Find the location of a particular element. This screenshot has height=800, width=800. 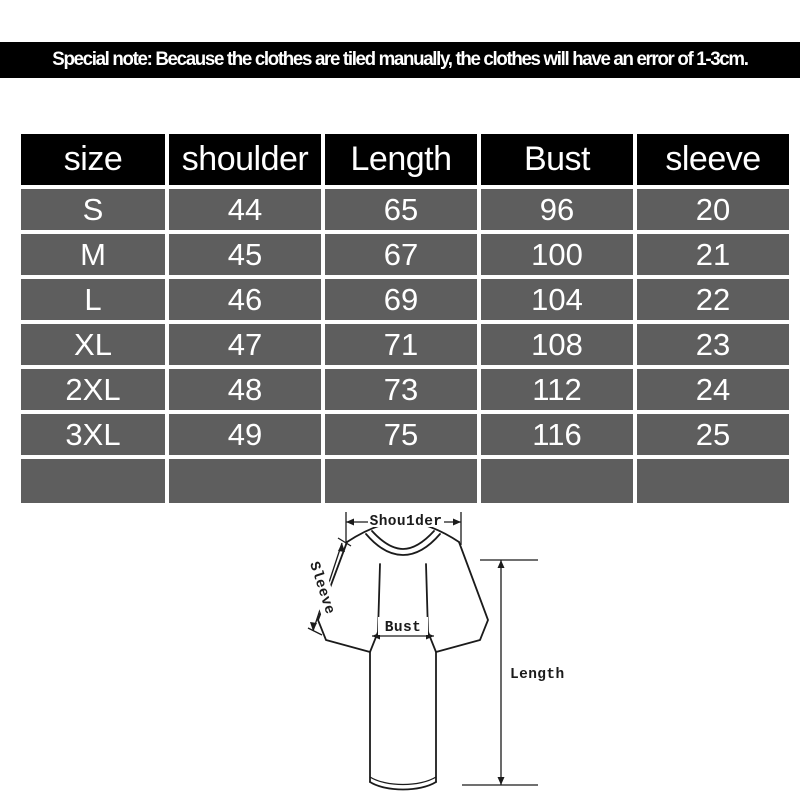

cell-shoulder: 46 is located at coordinates (245, 299).